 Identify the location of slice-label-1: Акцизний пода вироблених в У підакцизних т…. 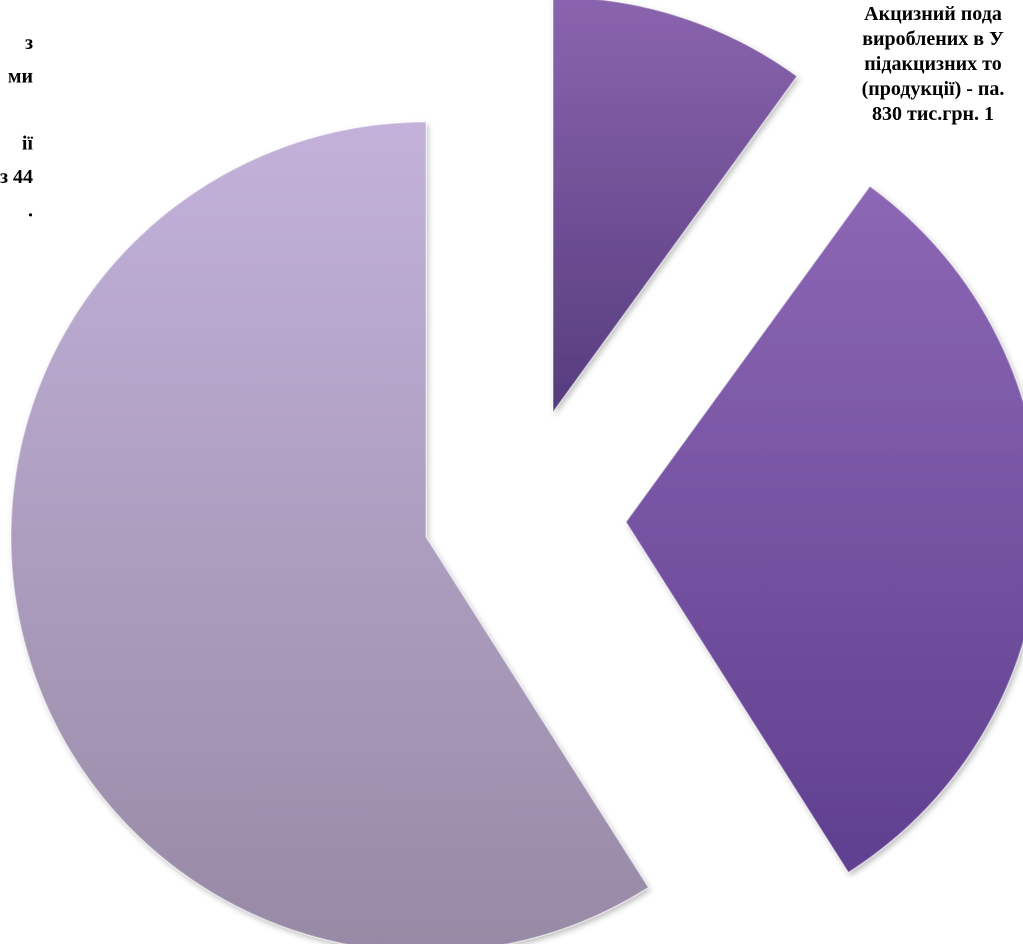
(933, 64).